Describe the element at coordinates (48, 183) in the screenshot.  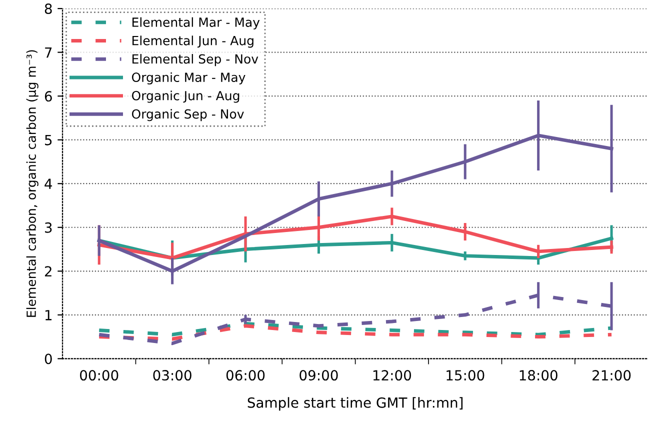
I see `y-tick-label: 4` at that location.